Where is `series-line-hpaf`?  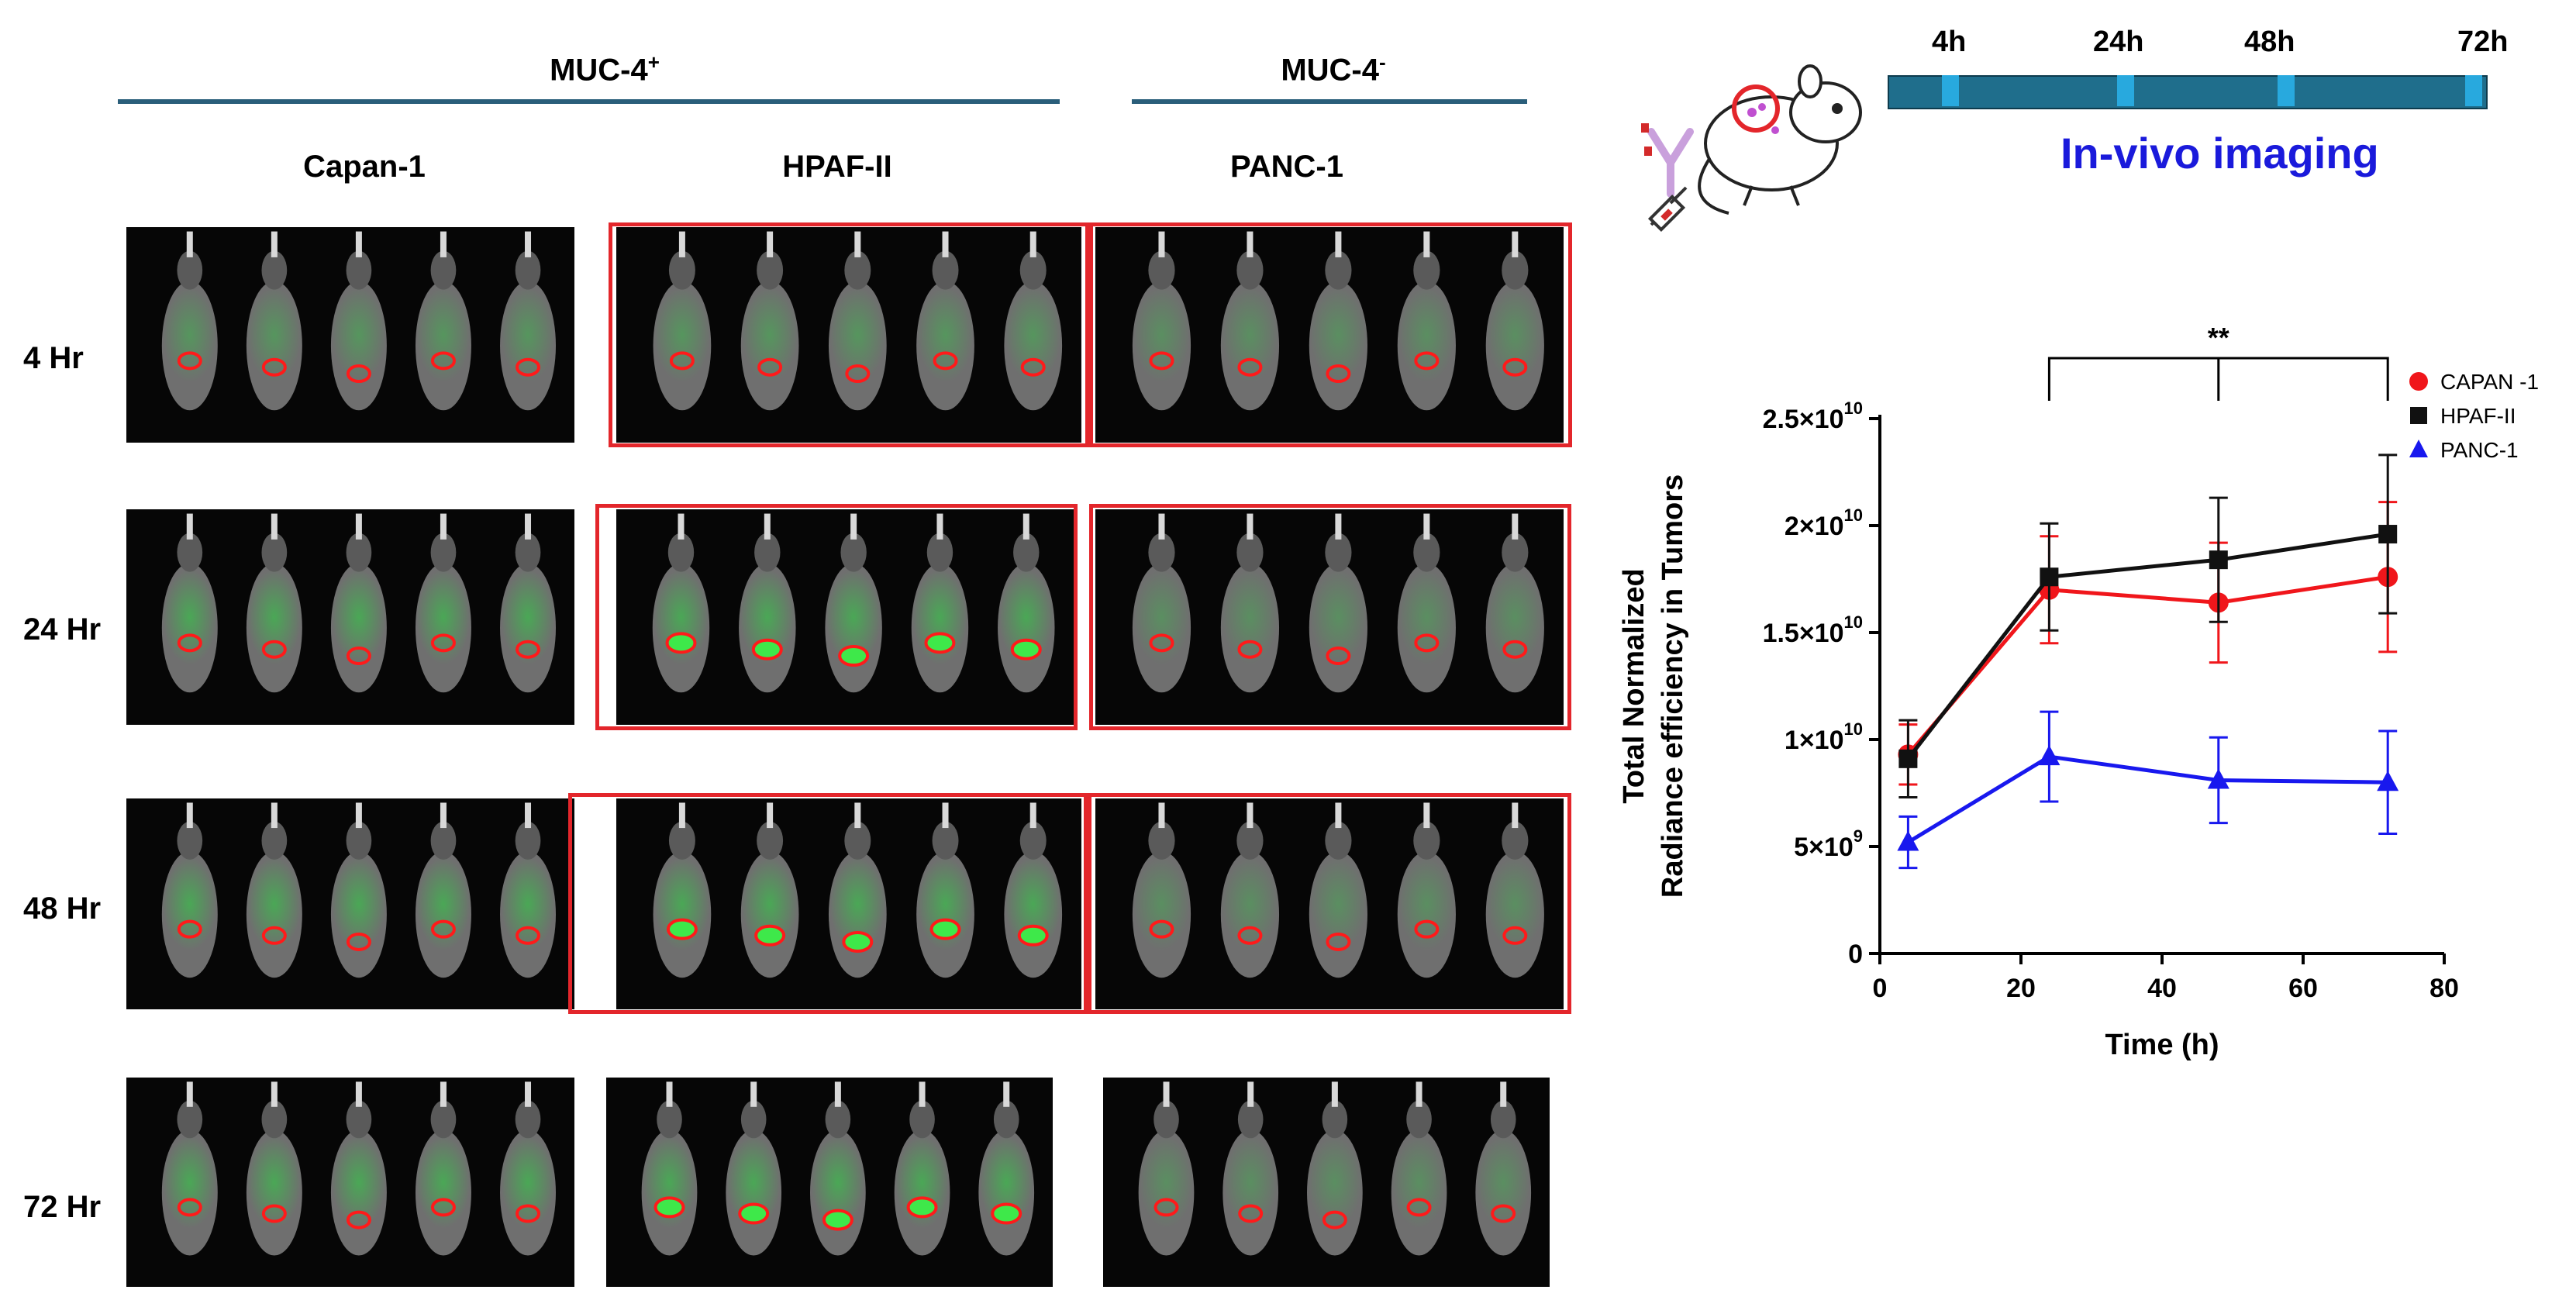
series-line-hpaf is located at coordinates (2147, 646).